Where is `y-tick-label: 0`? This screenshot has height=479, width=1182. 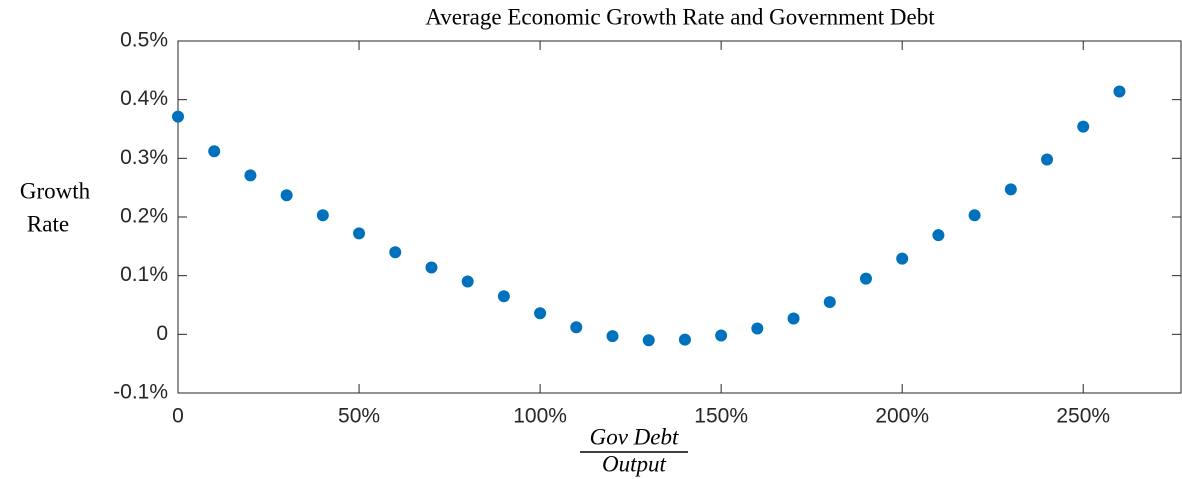
y-tick-label: 0 is located at coordinates (162, 333).